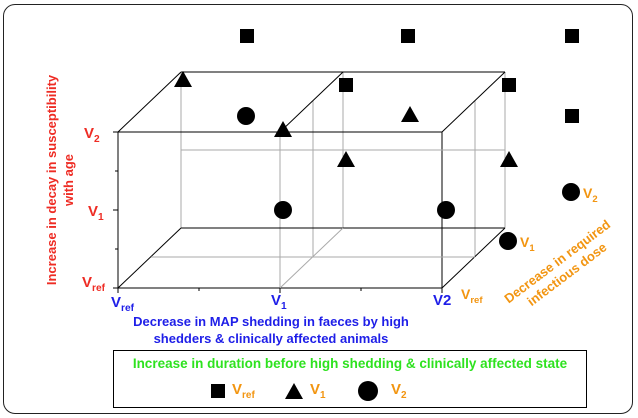 This screenshot has height=418, width=638. I want to click on legend-row: Vref V1 V2, so click(350, 391).